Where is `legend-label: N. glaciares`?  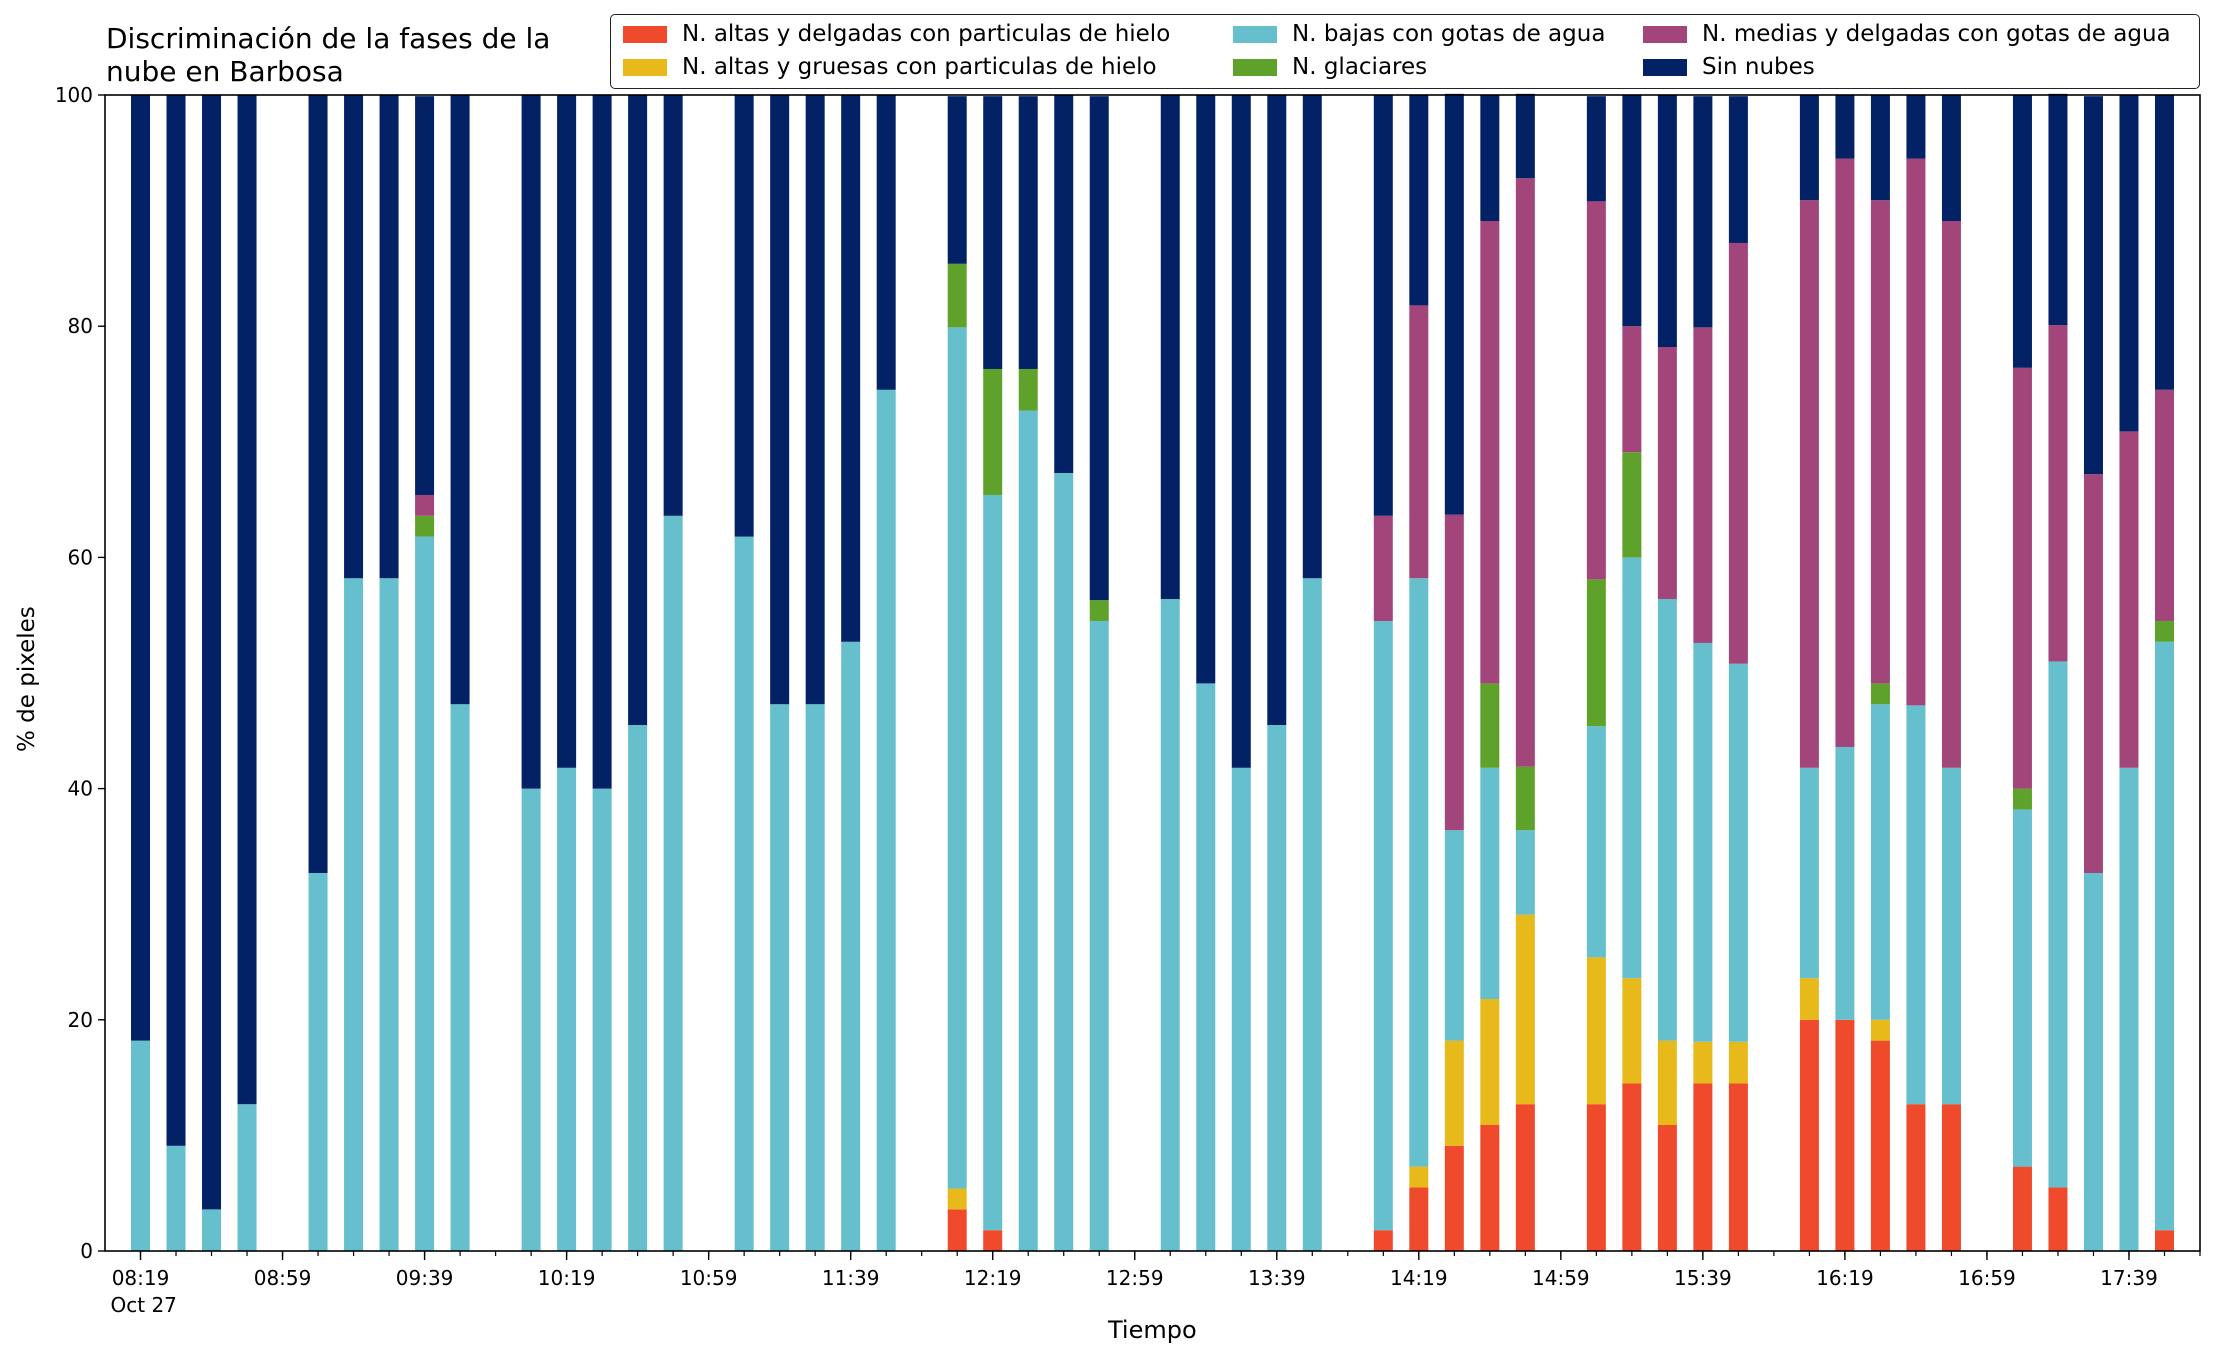 legend-label: N. glaciares is located at coordinates (1360, 67).